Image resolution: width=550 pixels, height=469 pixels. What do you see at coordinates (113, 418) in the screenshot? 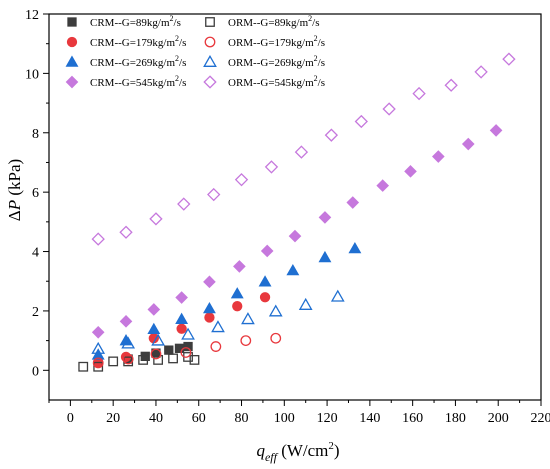
I see `x-tick-label: 20` at bounding box center [113, 418].